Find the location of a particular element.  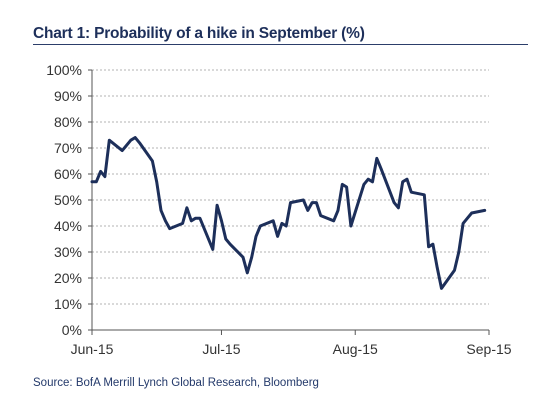

x-tick-label: Aug-15 is located at coordinates (355, 349).